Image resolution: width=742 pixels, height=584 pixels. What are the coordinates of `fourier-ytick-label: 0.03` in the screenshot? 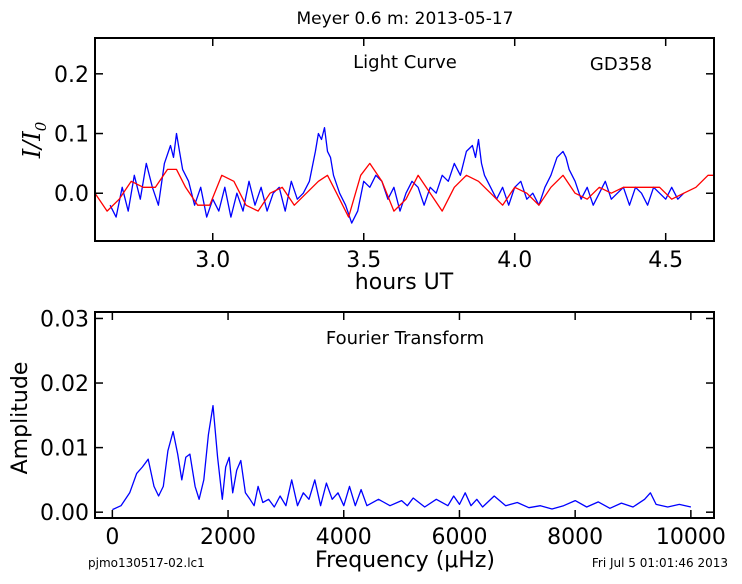 It's located at (64, 319).